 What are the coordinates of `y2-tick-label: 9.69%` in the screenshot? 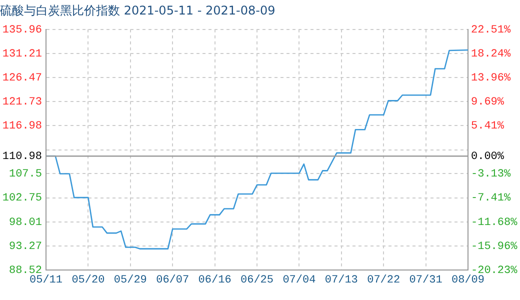 It's located at (487, 102).